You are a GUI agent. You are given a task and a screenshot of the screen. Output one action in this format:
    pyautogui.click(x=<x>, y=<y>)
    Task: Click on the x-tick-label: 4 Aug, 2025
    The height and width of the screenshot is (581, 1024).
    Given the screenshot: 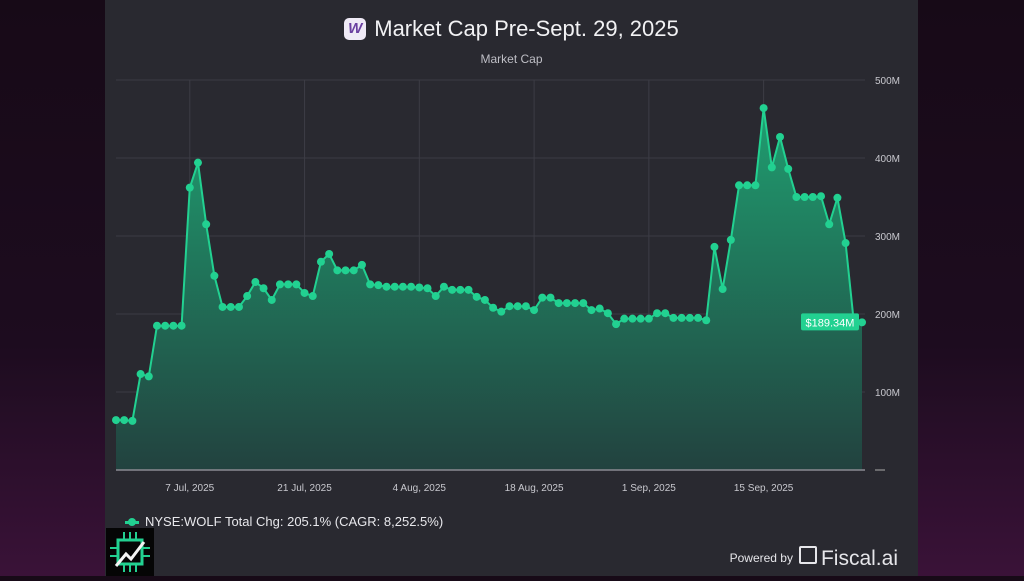 What is the action you would take?
    pyautogui.click(x=420, y=488)
    